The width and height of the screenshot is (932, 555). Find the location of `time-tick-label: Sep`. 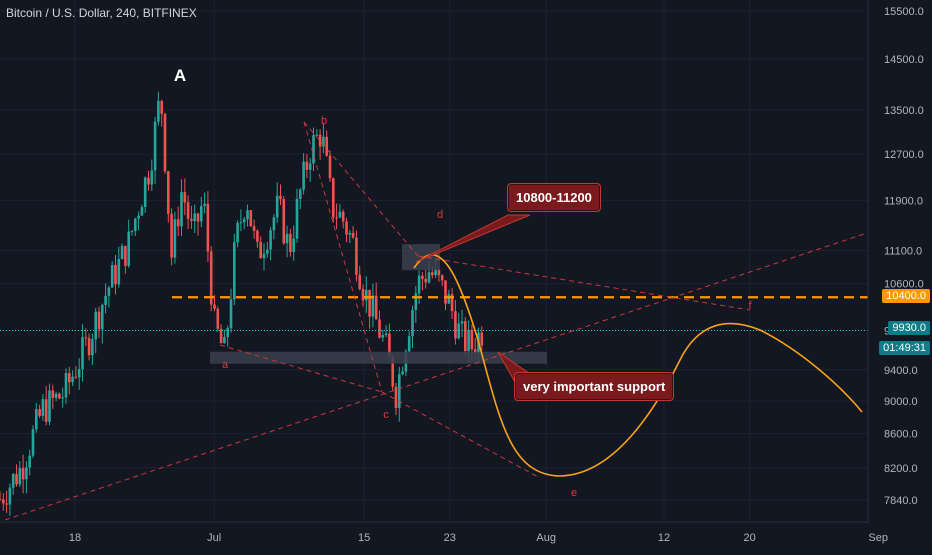

time-tick-label: Sep is located at coordinates (878, 538).